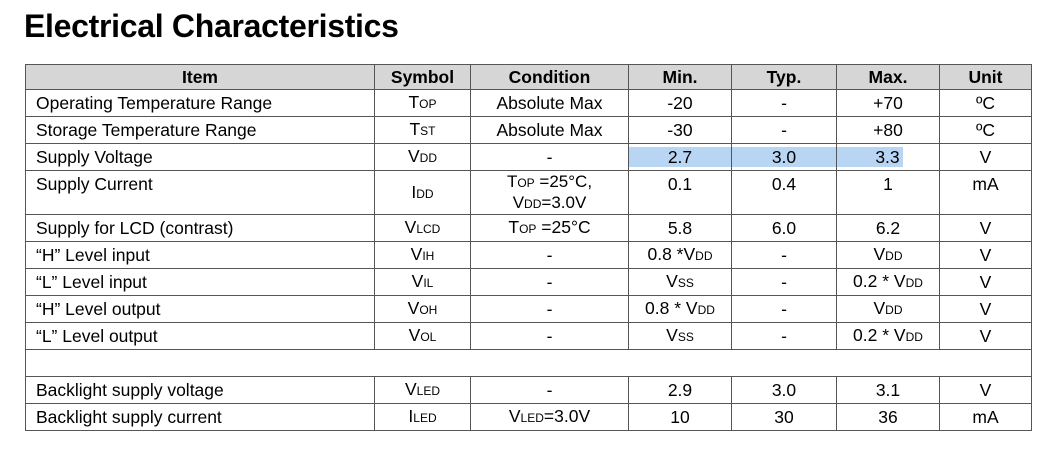 This screenshot has height=450, width=1060. Describe the element at coordinates (784, 417) in the screenshot. I see `typ-cell: 30` at that location.